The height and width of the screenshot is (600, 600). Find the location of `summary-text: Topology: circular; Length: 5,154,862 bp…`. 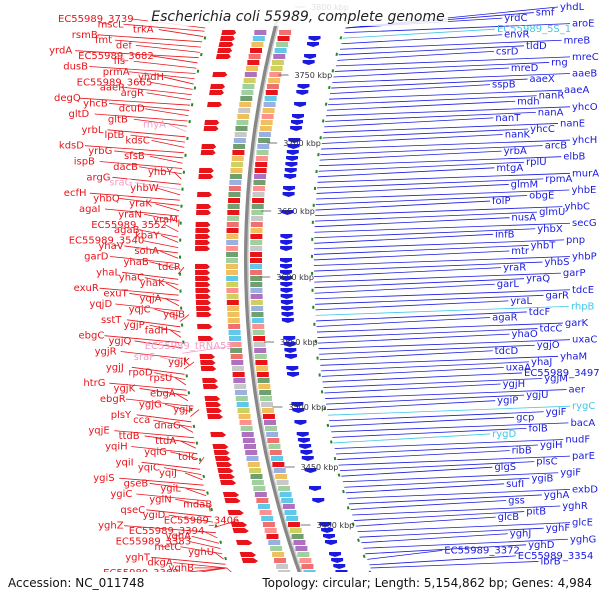

summary-text: Topology: circular; Length: 5,154,862 bp… is located at coordinates (426, 583).